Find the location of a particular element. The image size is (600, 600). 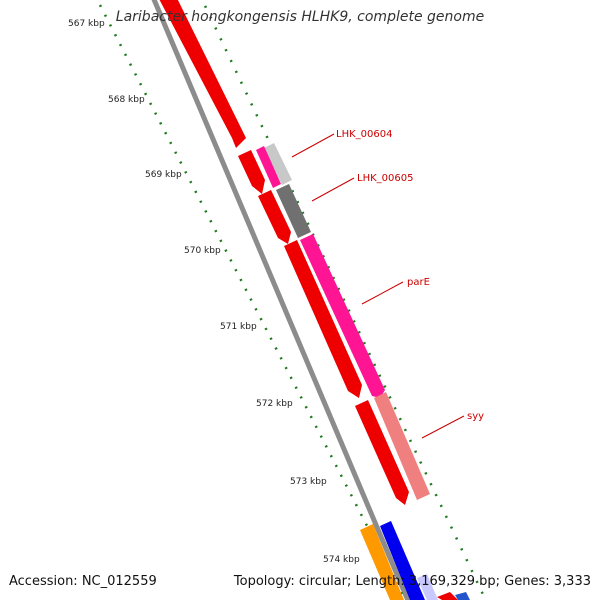

gene-label-parE: parE is located at coordinates (418, 282).